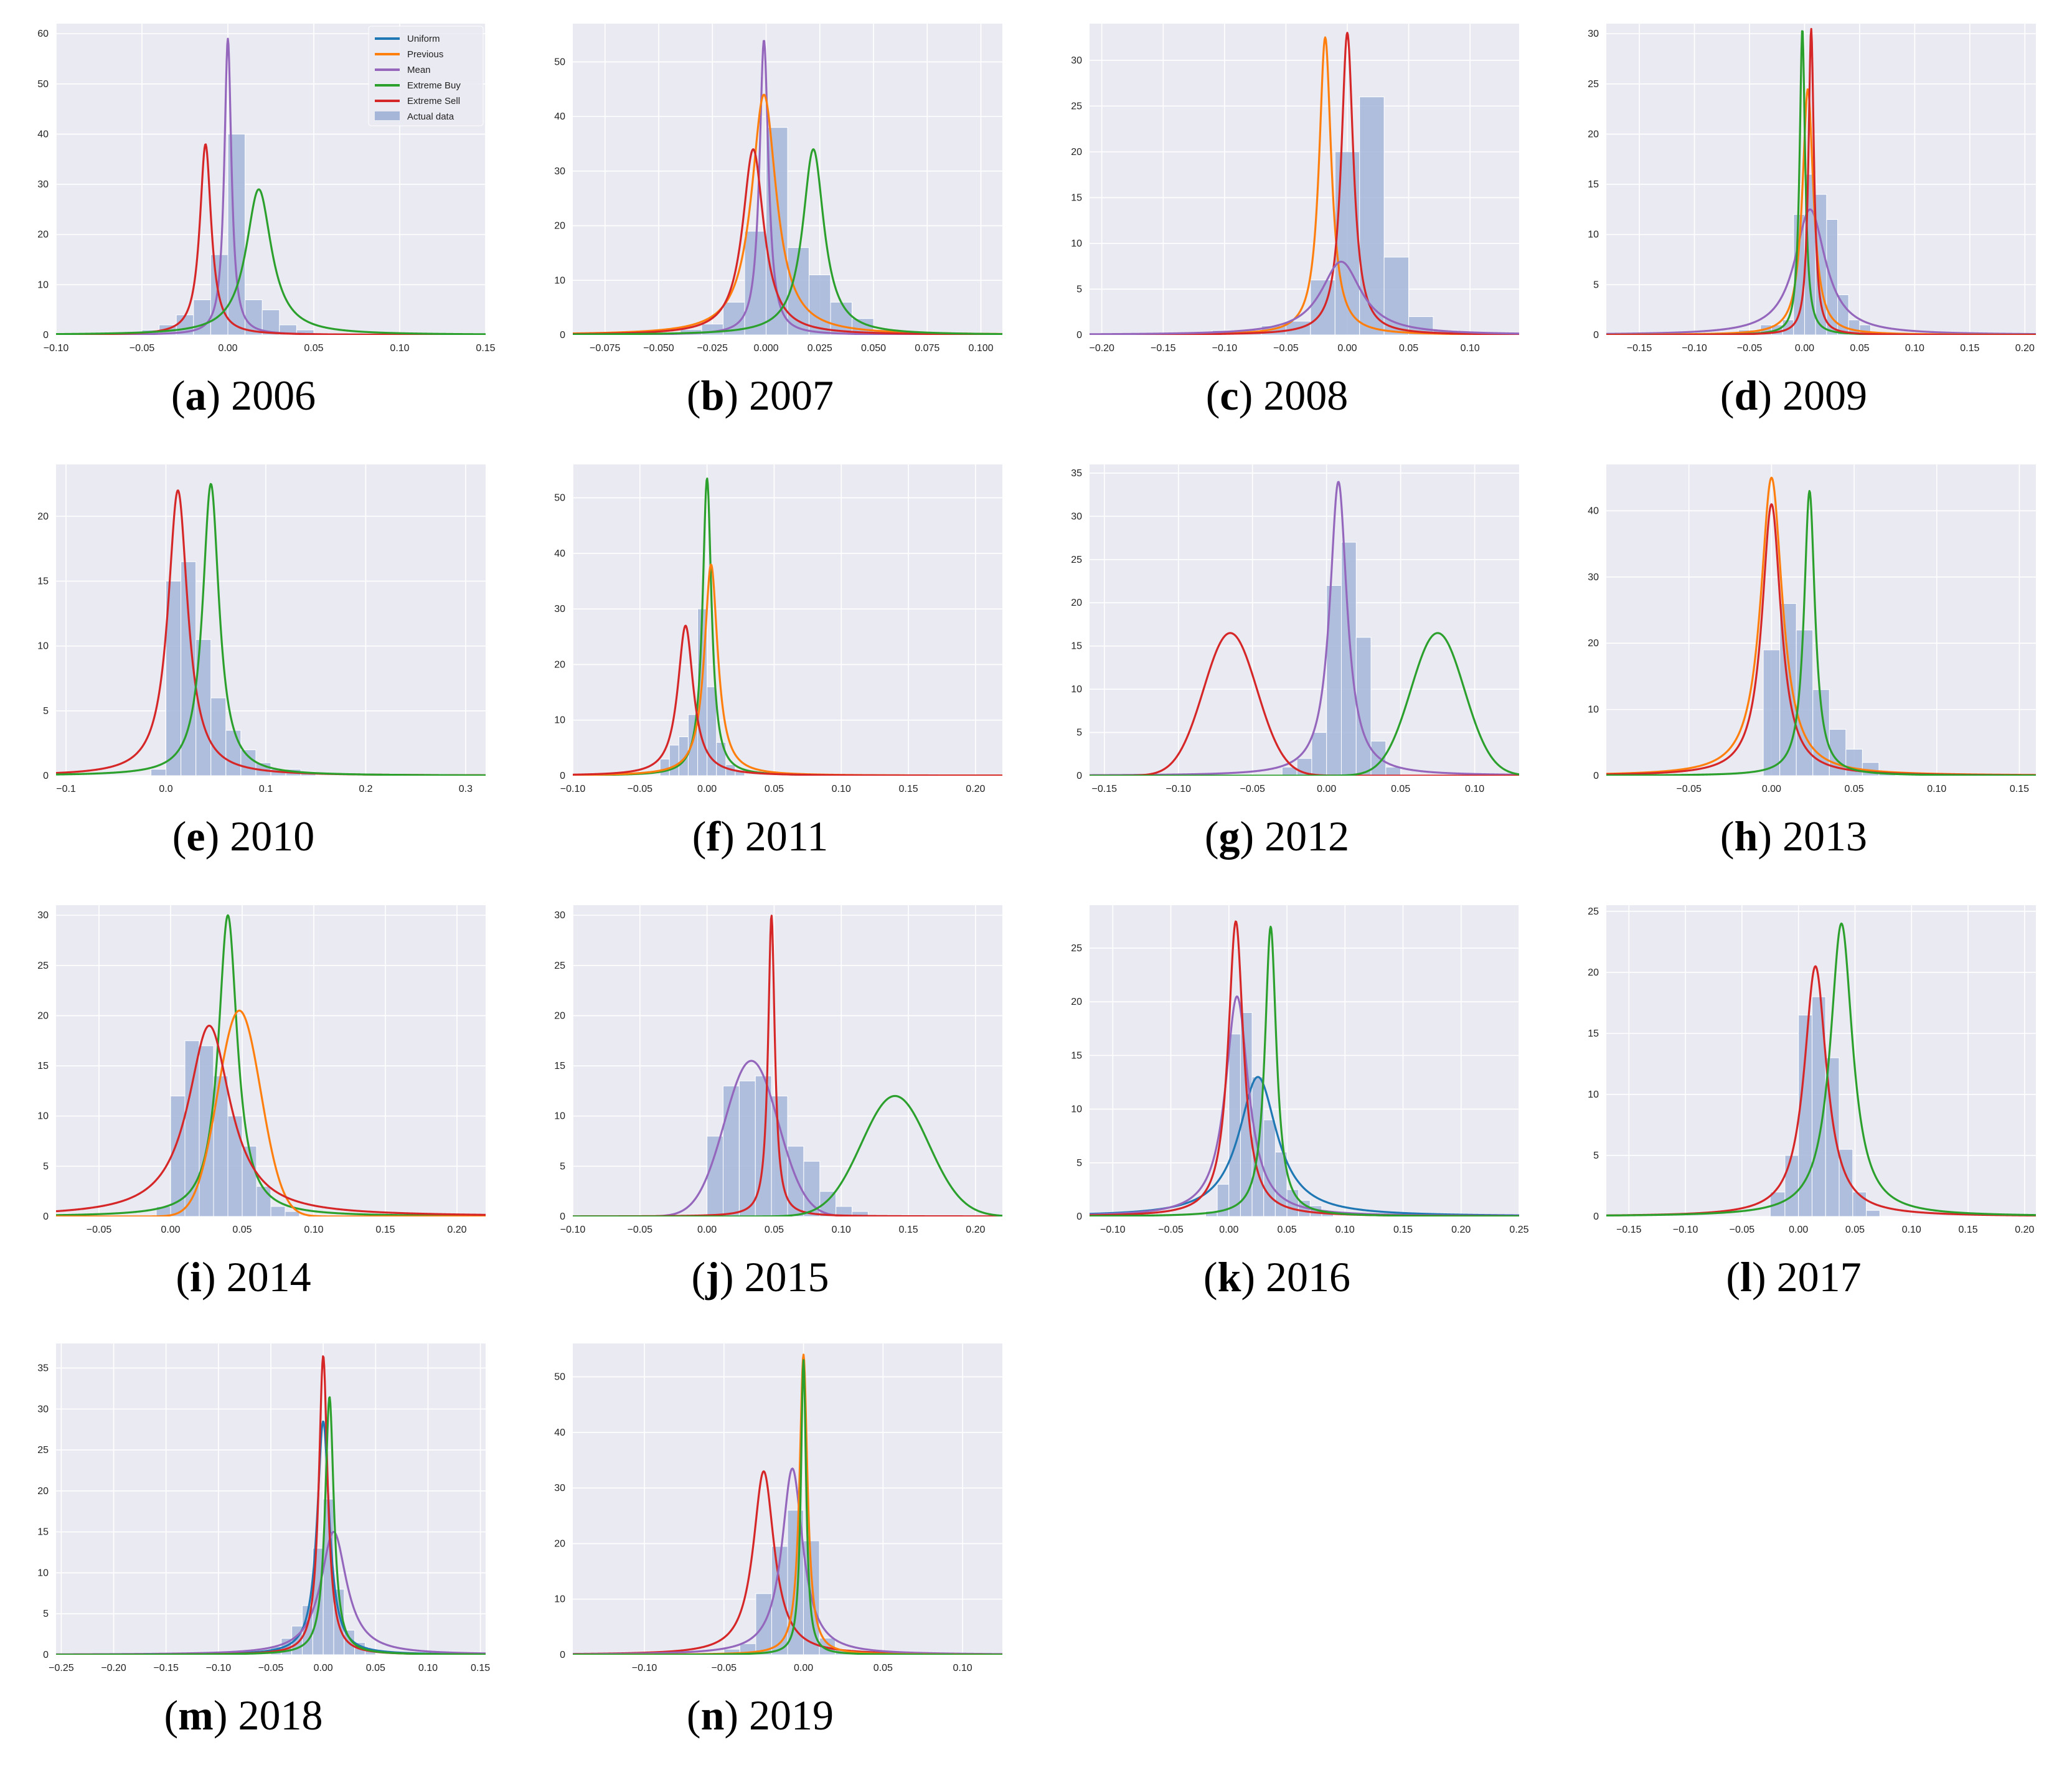 The width and height of the screenshot is (2072, 1783). Describe the element at coordinates (820, 348) in the screenshot. I see `x-tick-label: 0.025` at that location.